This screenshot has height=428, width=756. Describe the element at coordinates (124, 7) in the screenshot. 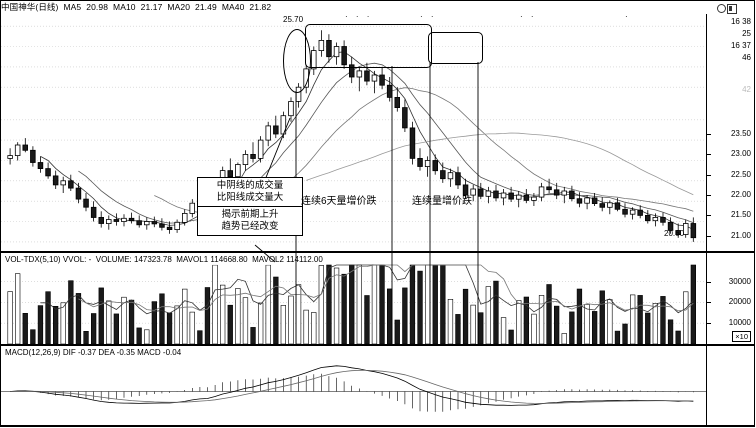

I see `ma10-label: MA10` at that location.